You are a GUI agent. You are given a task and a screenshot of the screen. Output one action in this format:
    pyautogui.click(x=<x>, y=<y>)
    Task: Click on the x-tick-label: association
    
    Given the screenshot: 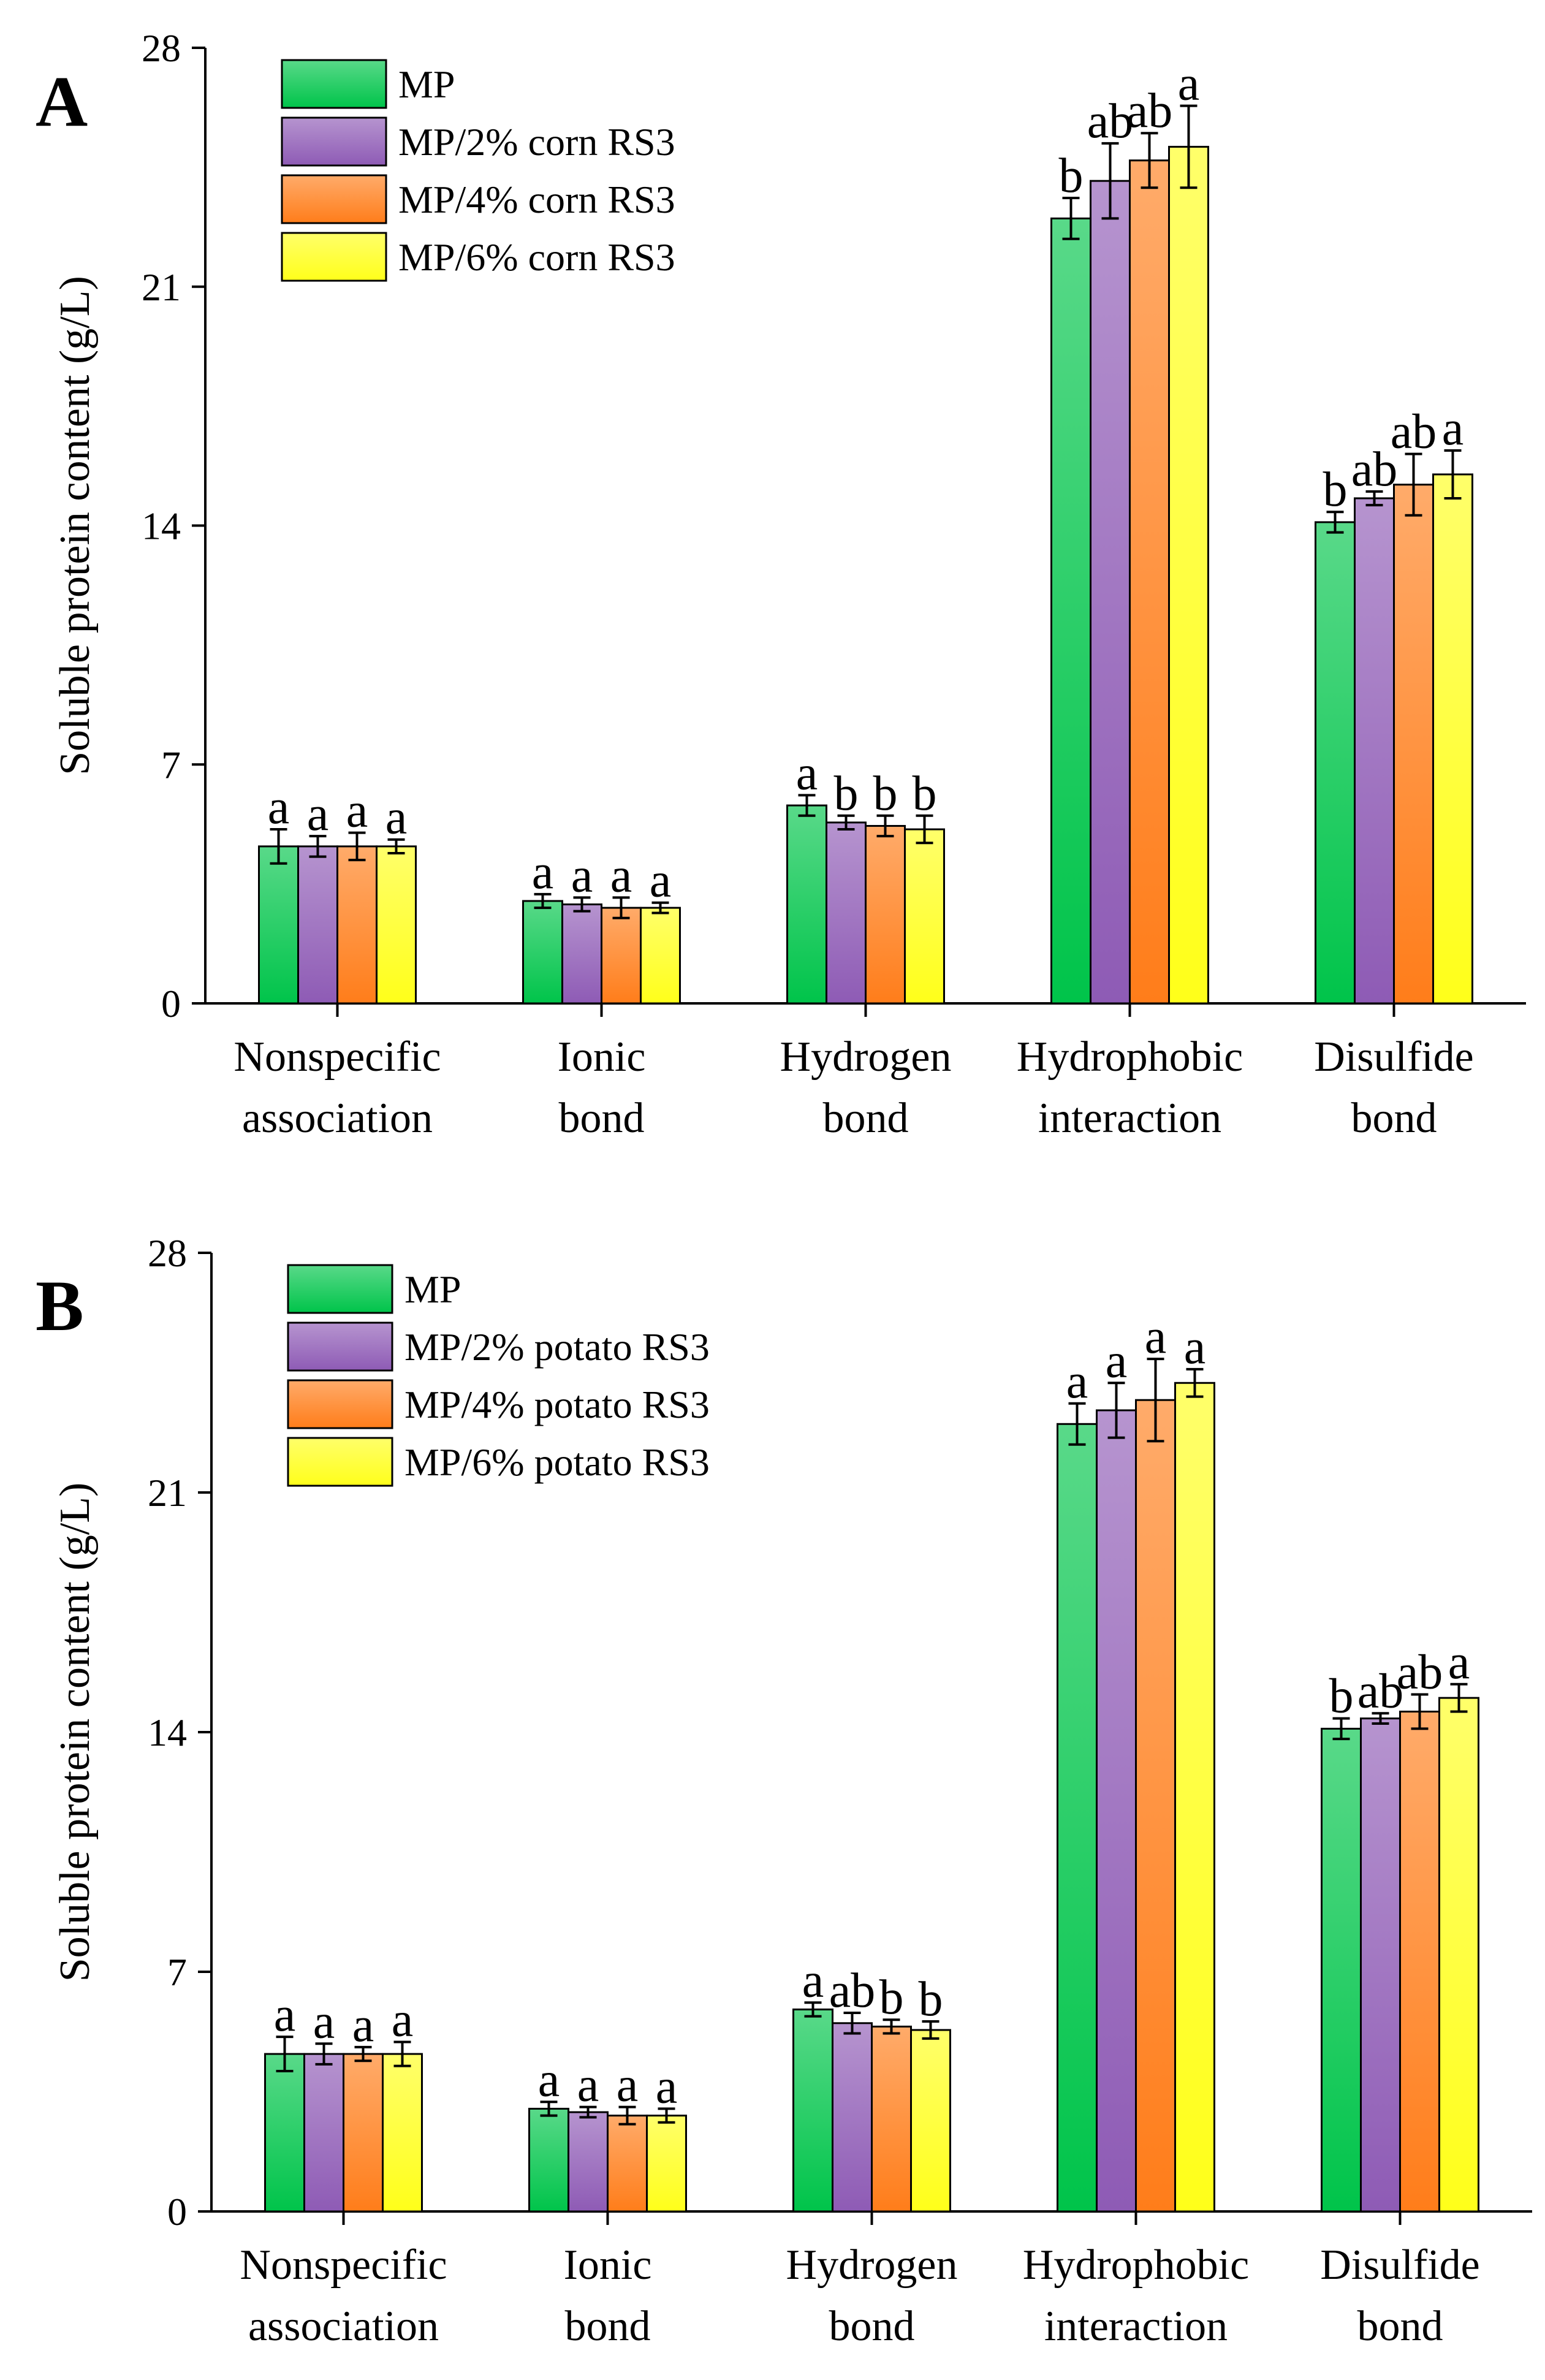 What is the action you would take?
    pyautogui.click(x=337, y=1118)
    